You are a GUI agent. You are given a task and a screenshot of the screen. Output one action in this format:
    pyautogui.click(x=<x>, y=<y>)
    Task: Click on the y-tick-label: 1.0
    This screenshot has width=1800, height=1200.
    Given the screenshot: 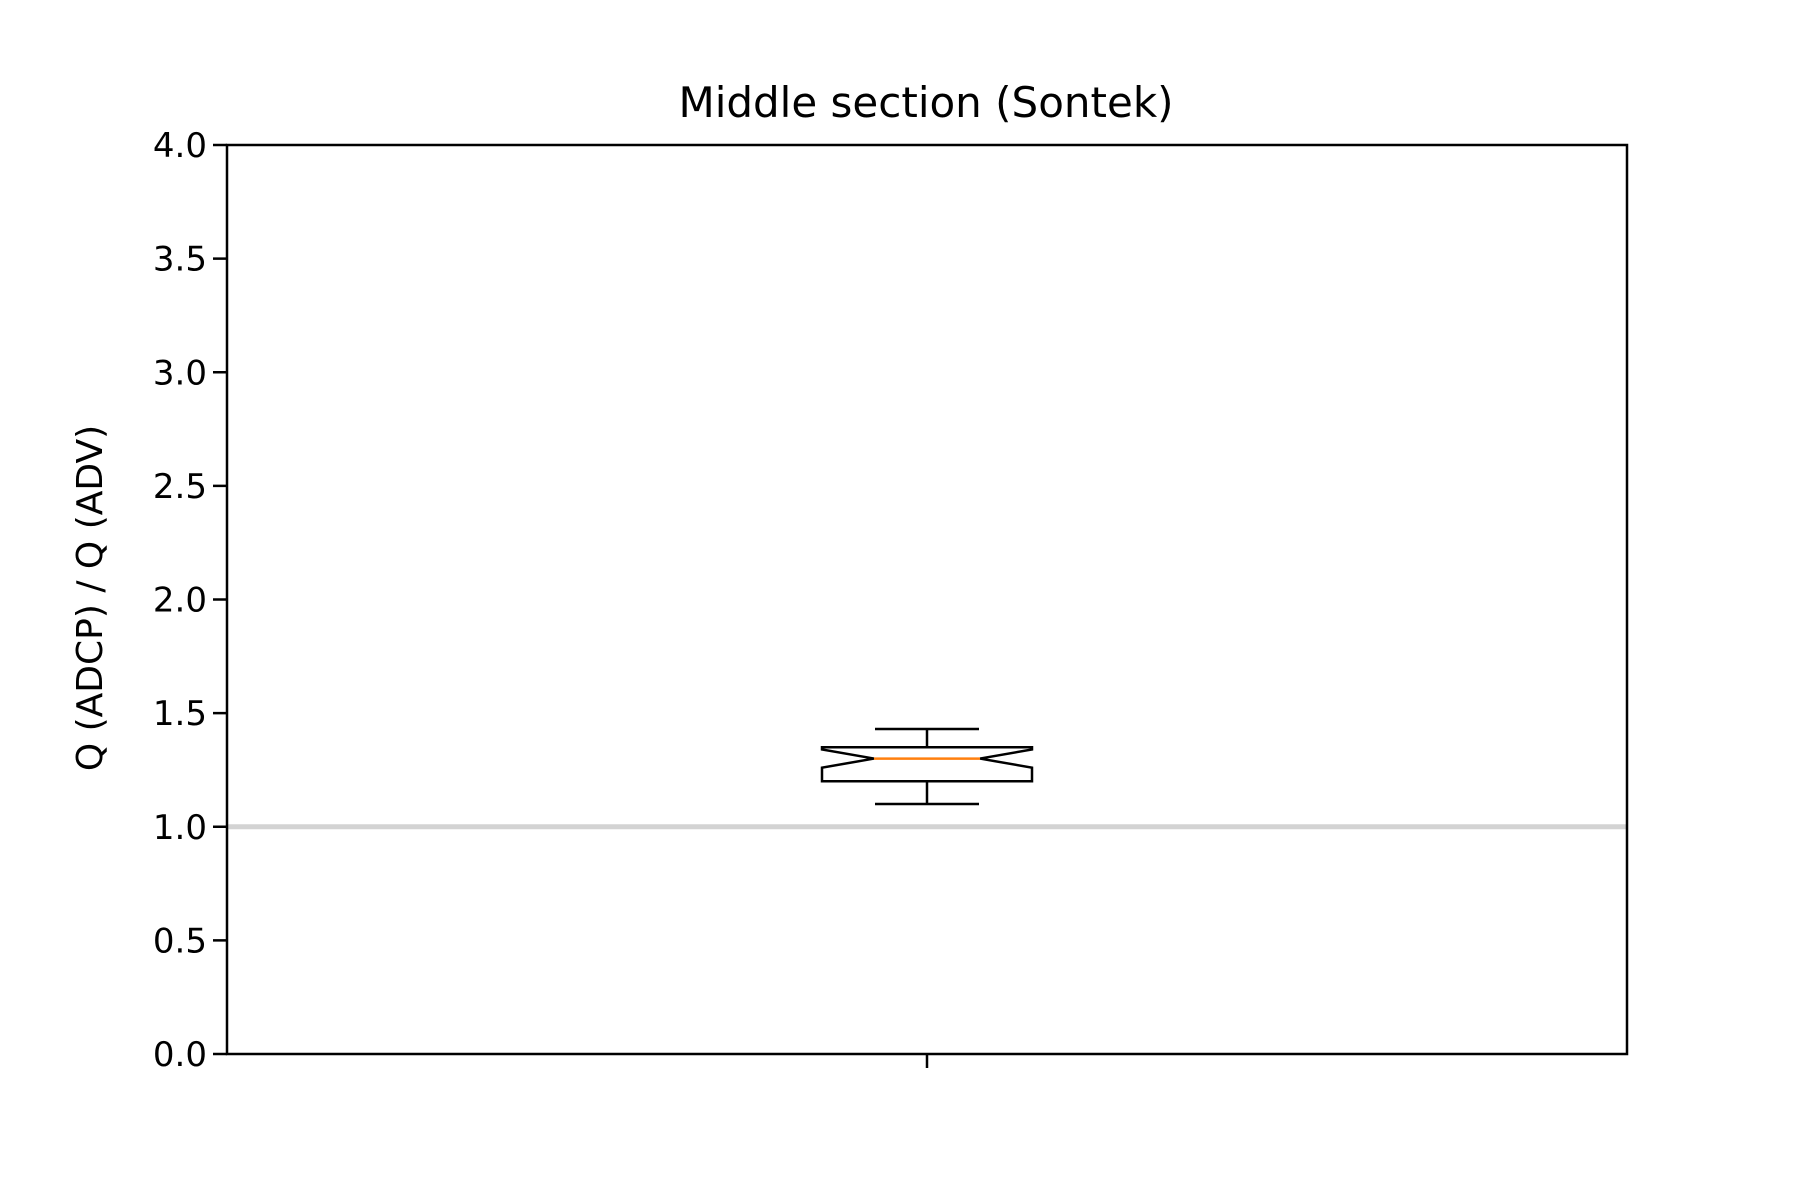 What is the action you would take?
    pyautogui.click(x=180, y=828)
    